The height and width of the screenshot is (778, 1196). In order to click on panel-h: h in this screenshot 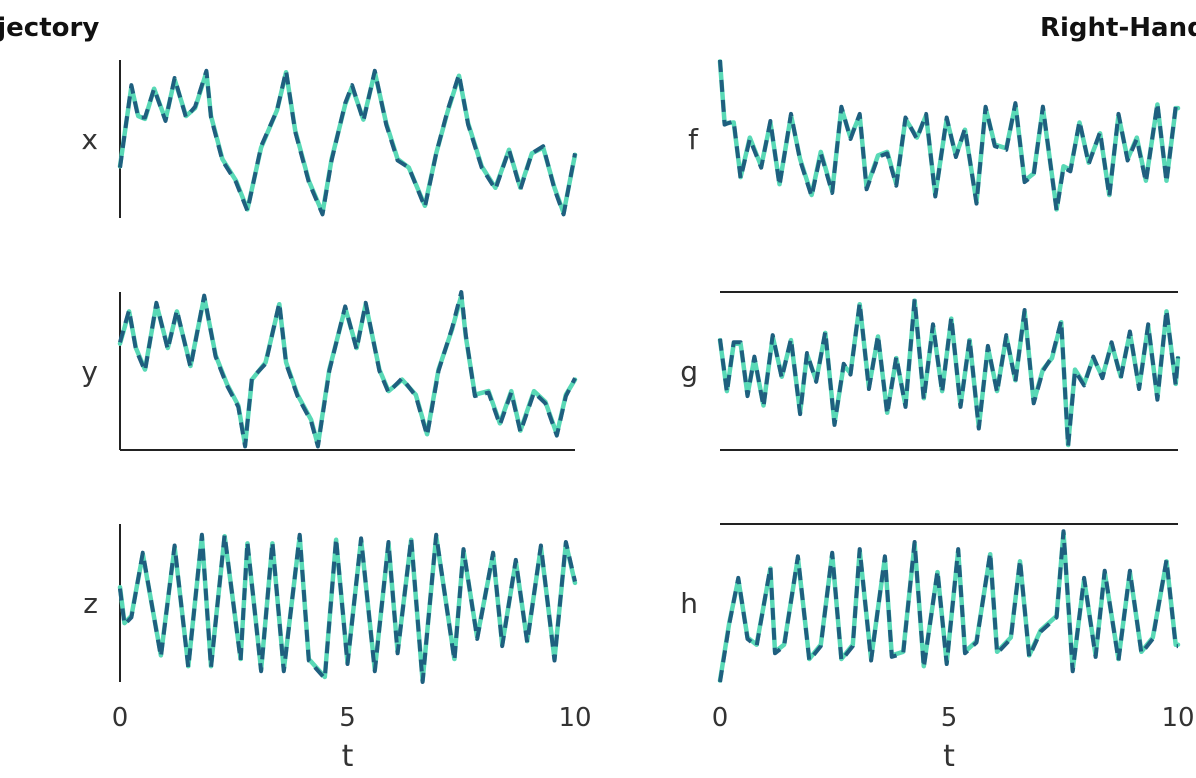, I will do `click(930, 603)`.